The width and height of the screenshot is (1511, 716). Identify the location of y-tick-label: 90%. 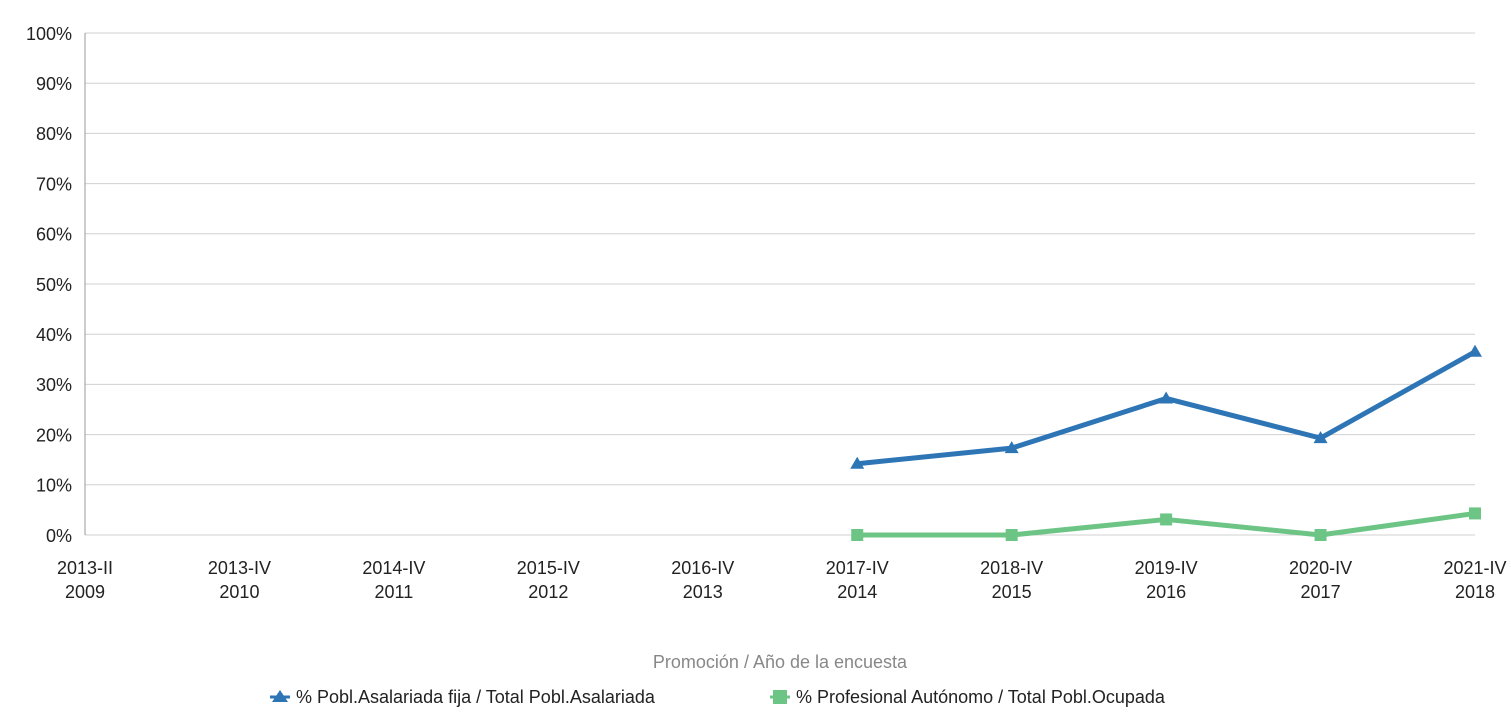
(54, 84).